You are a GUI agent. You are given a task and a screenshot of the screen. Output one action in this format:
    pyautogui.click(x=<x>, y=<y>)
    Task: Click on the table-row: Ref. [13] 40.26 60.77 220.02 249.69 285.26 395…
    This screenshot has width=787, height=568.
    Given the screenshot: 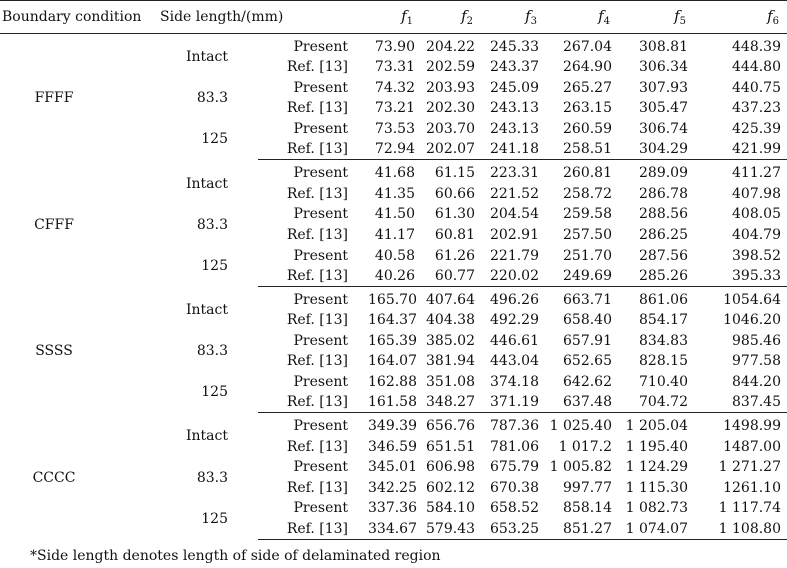 What is the action you would take?
    pyautogui.click(x=393, y=276)
    